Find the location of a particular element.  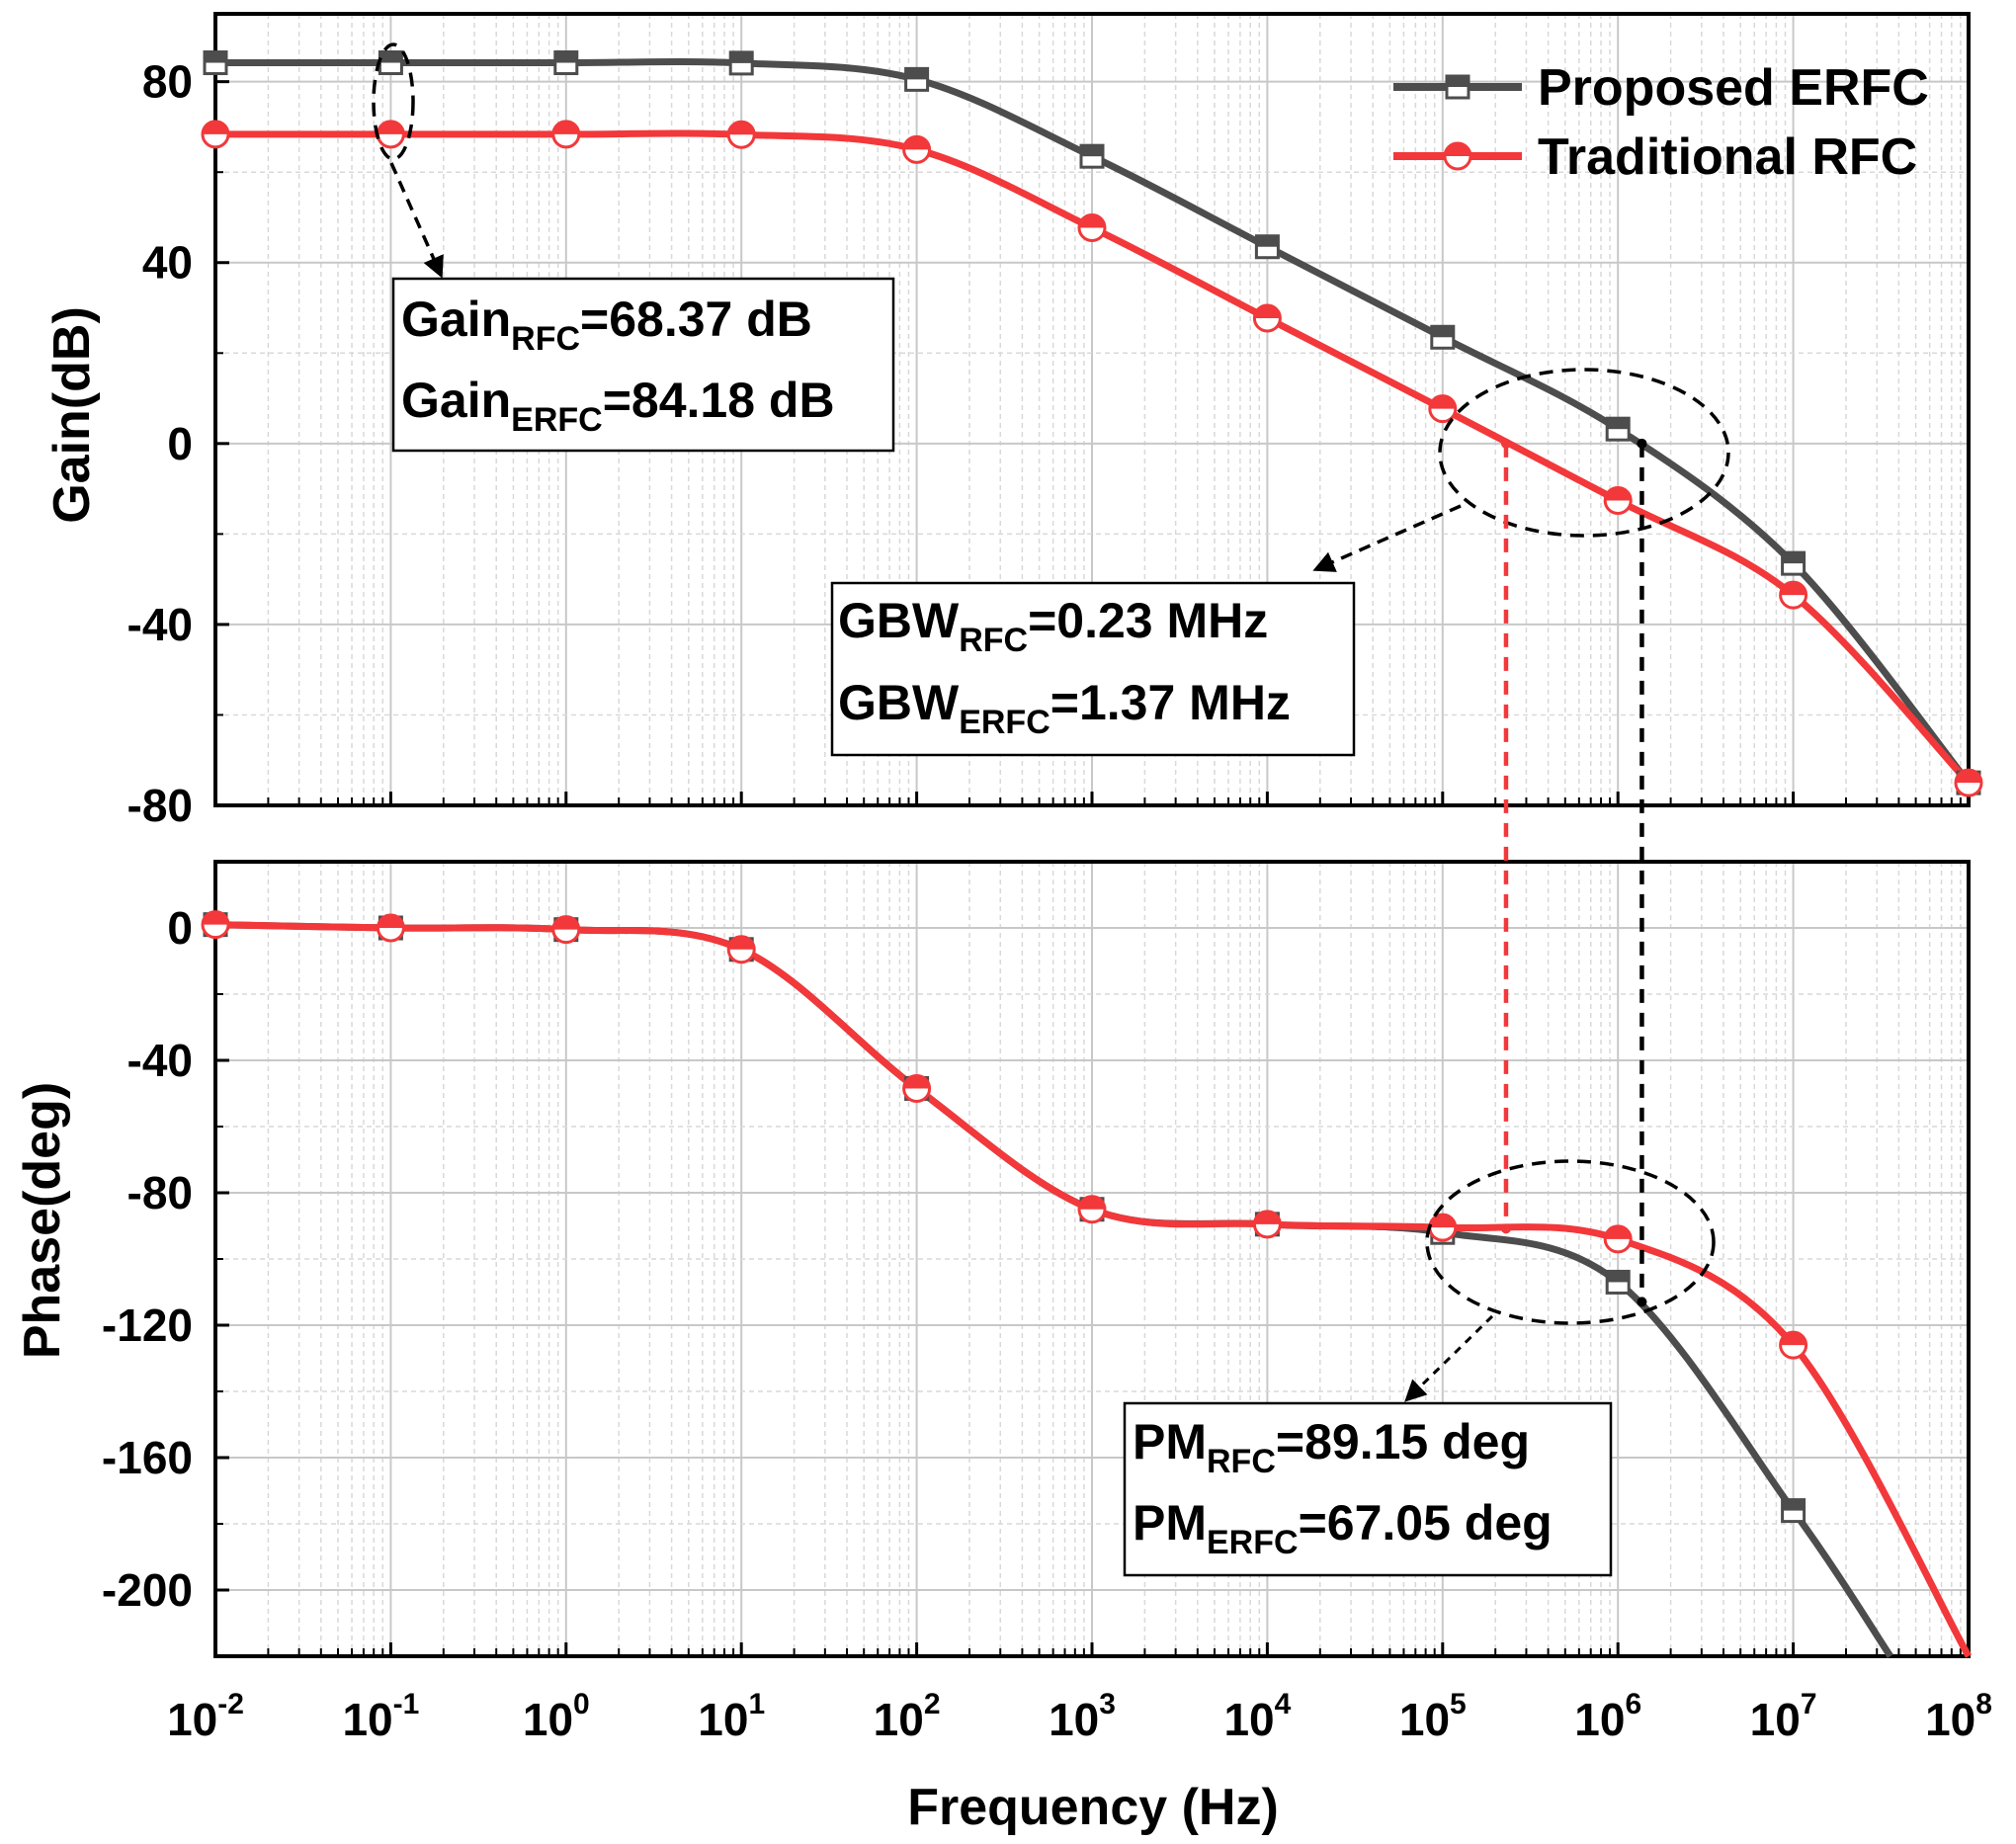

svg-text: GBWERFC=1.37 MHz is located at coordinates (1064, 708).